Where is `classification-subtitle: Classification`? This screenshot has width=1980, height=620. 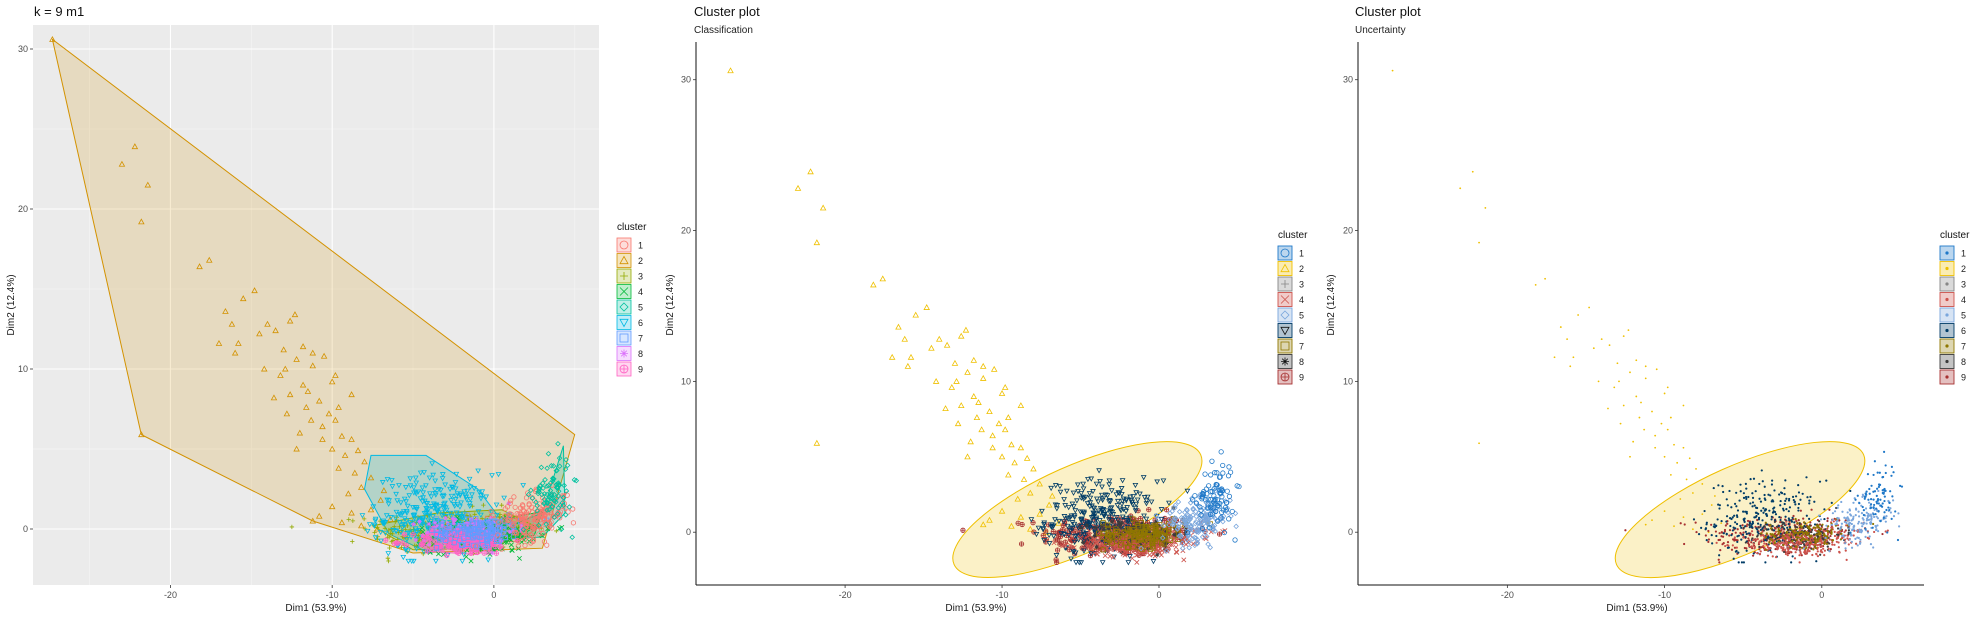
classification-subtitle: Classification is located at coordinates (723, 30).